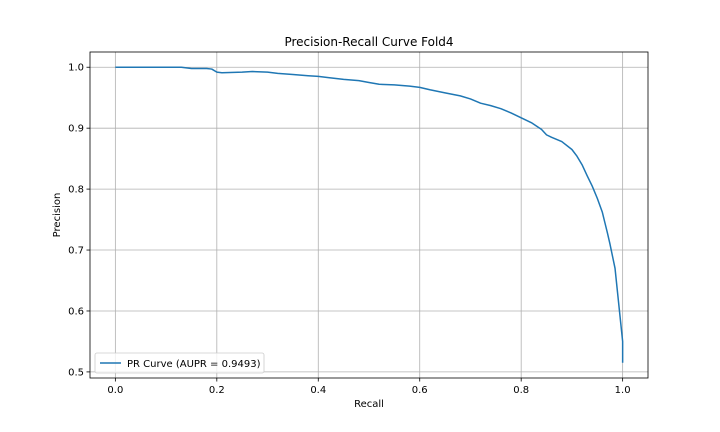 The height and width of the screenshot is (432, 720). Describe the element at coordinates (76, 311) in the screenshot. I see `y-tick-label: 0.6` at that location.